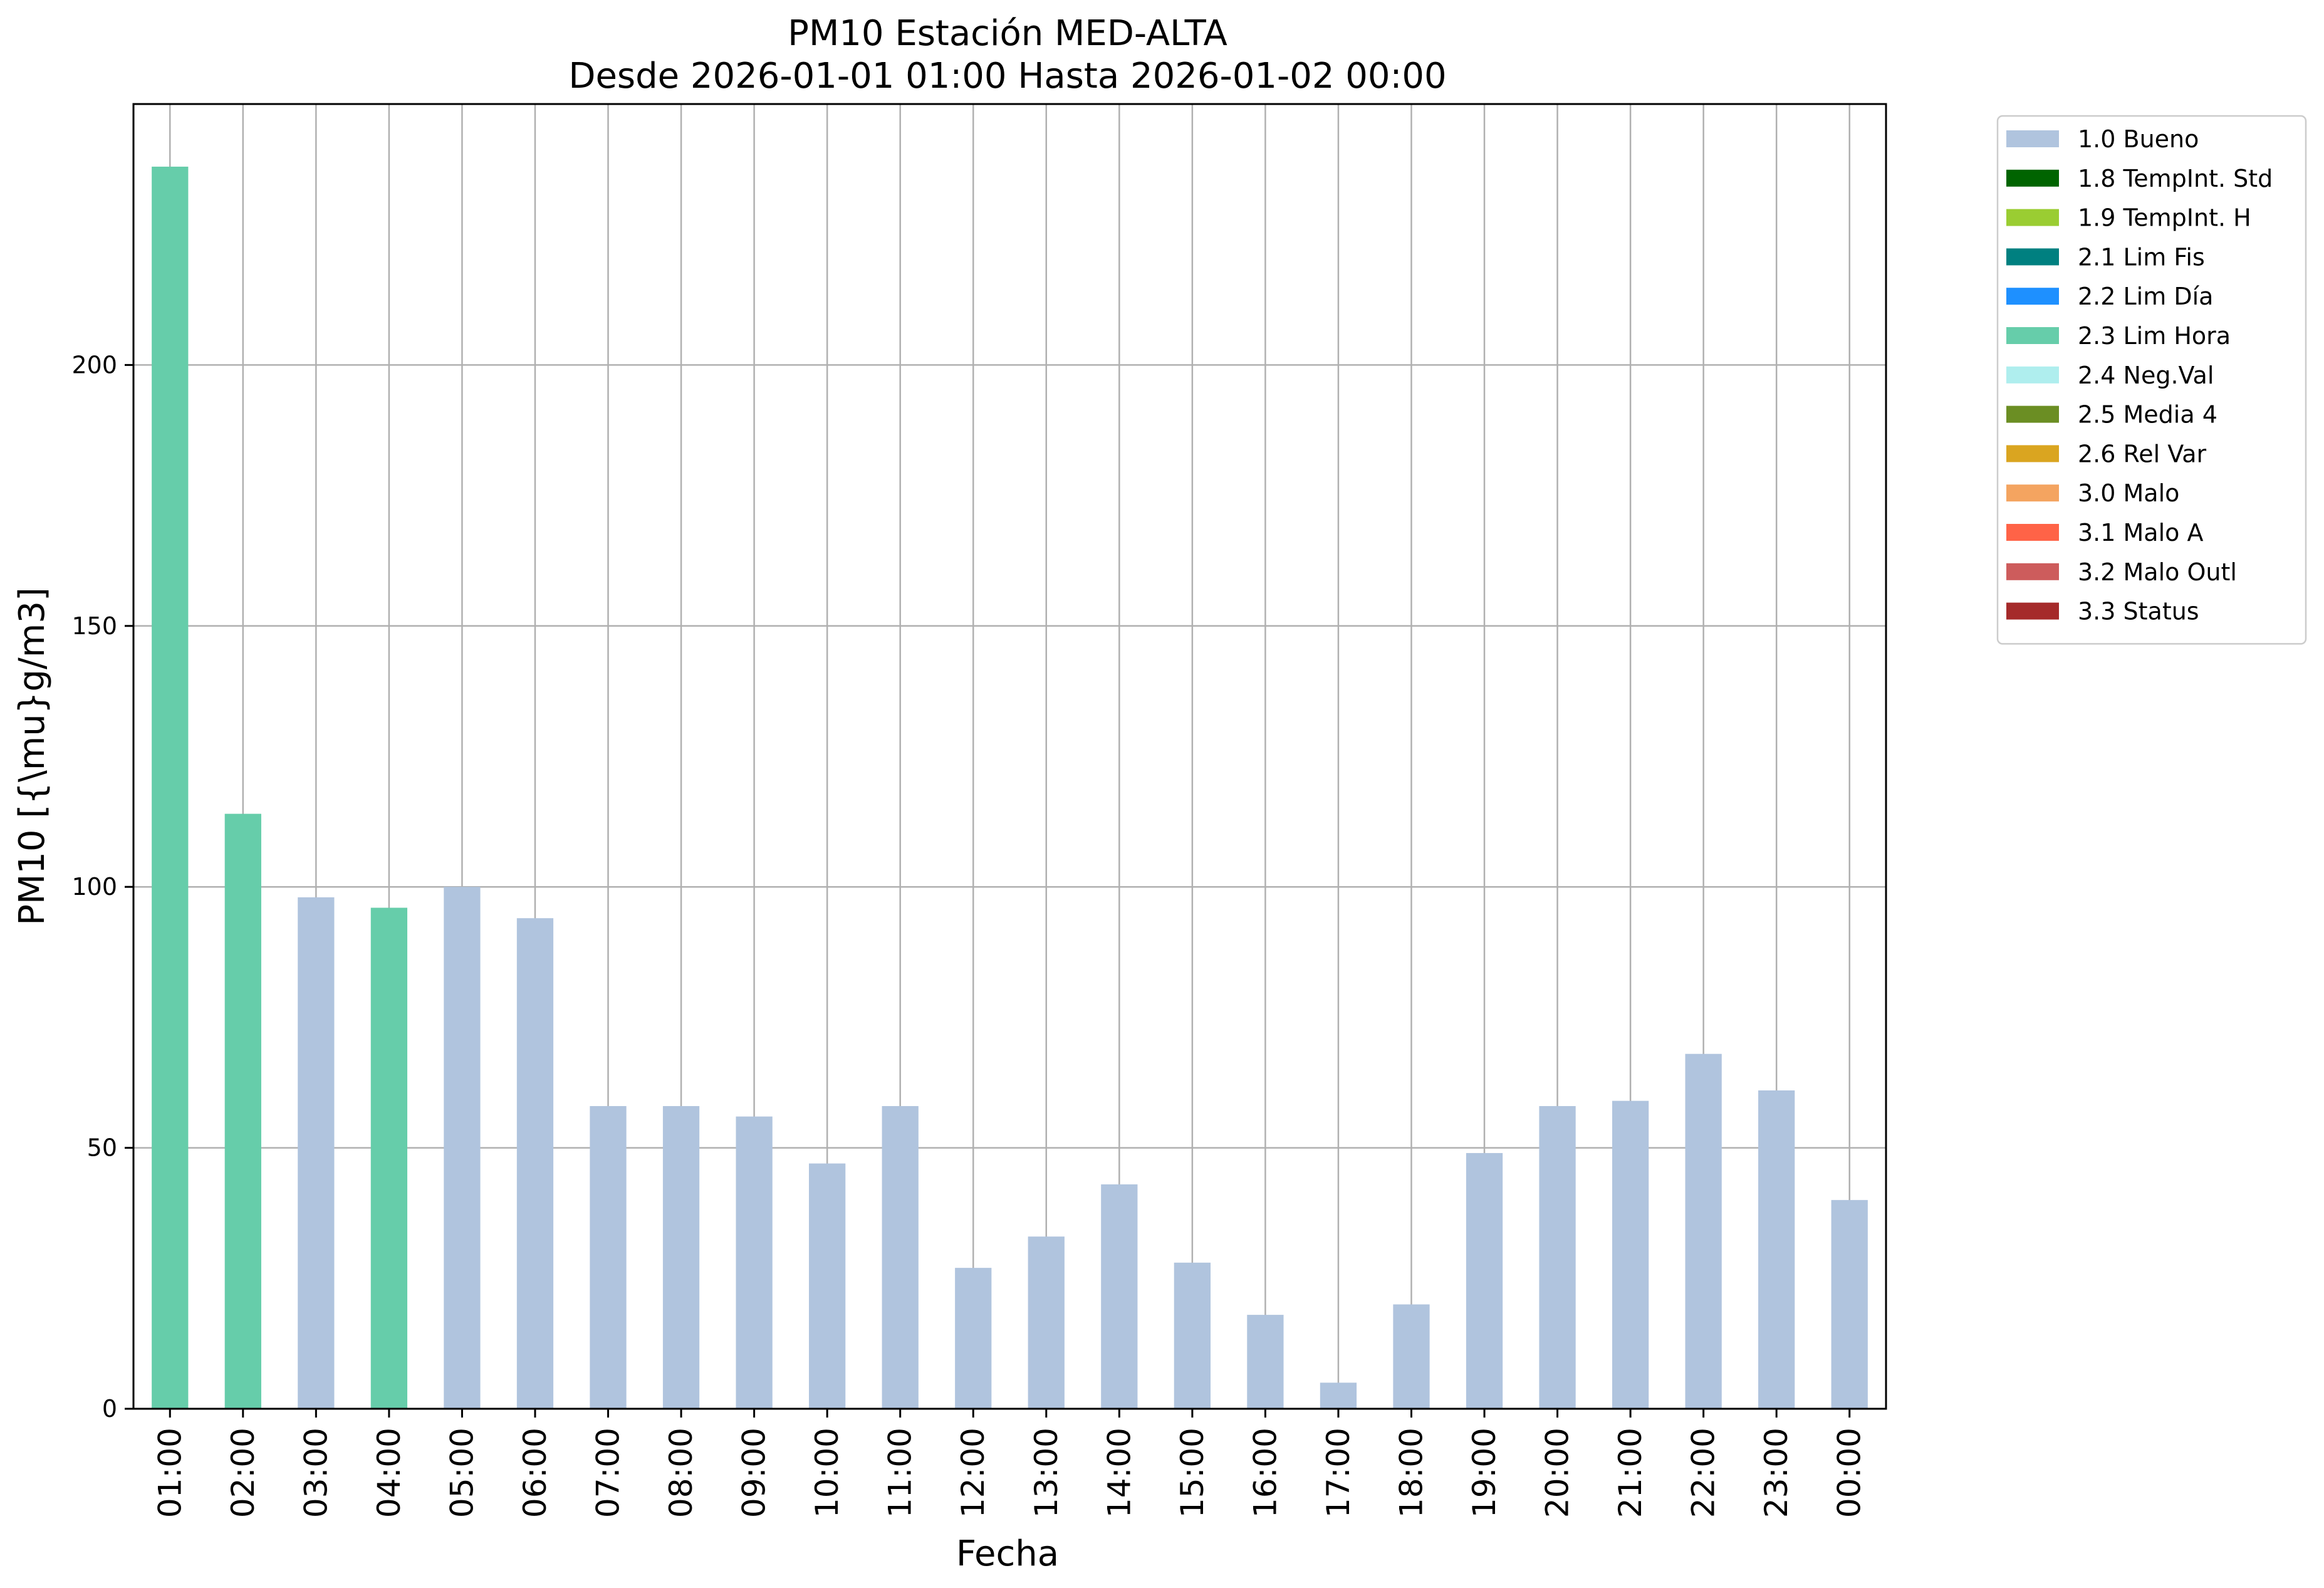  I want to click on legend-box, so click(2151, 380).